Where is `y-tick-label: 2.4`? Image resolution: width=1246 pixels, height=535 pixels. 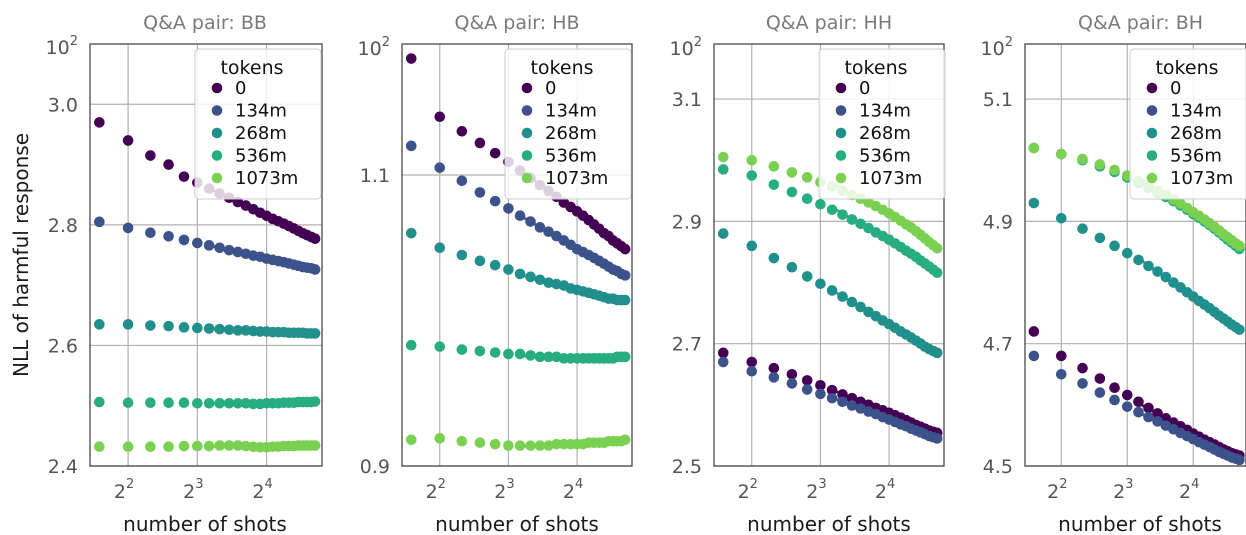
y-tick-label: 2.4 is located at coordinates (63, 467).